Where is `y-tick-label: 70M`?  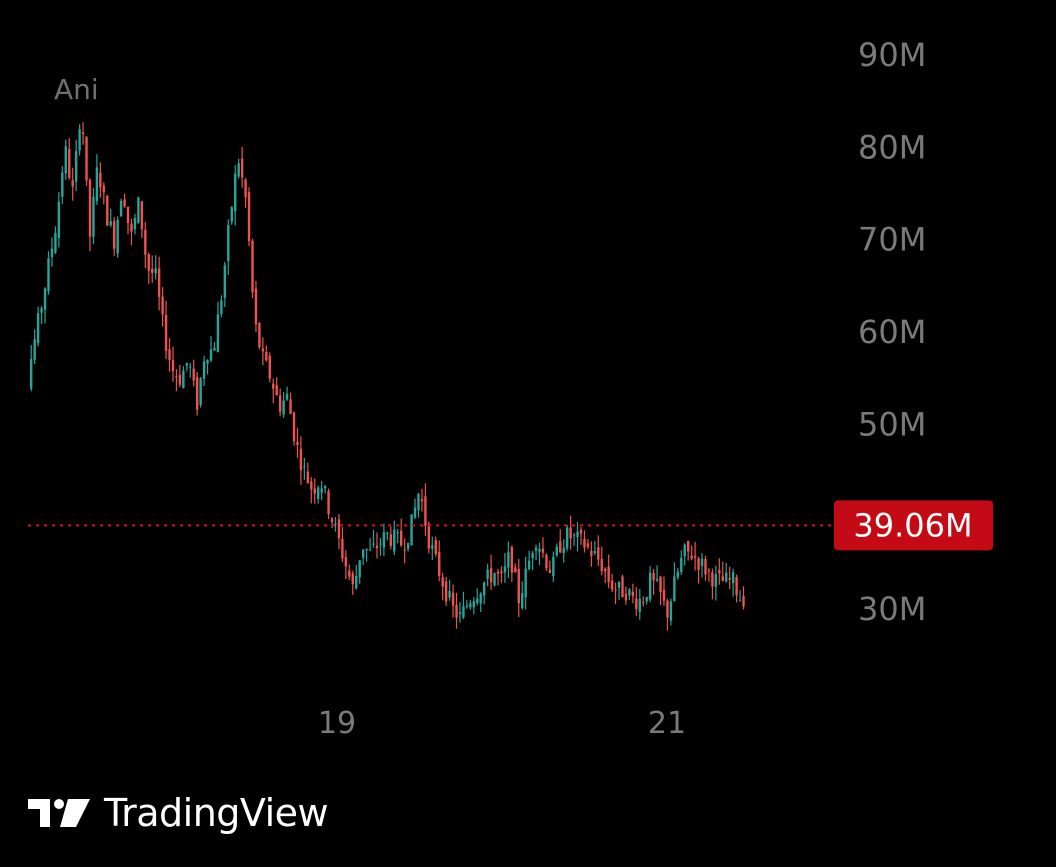 y-tick-label: 70M is located at coordinates (892, 240).